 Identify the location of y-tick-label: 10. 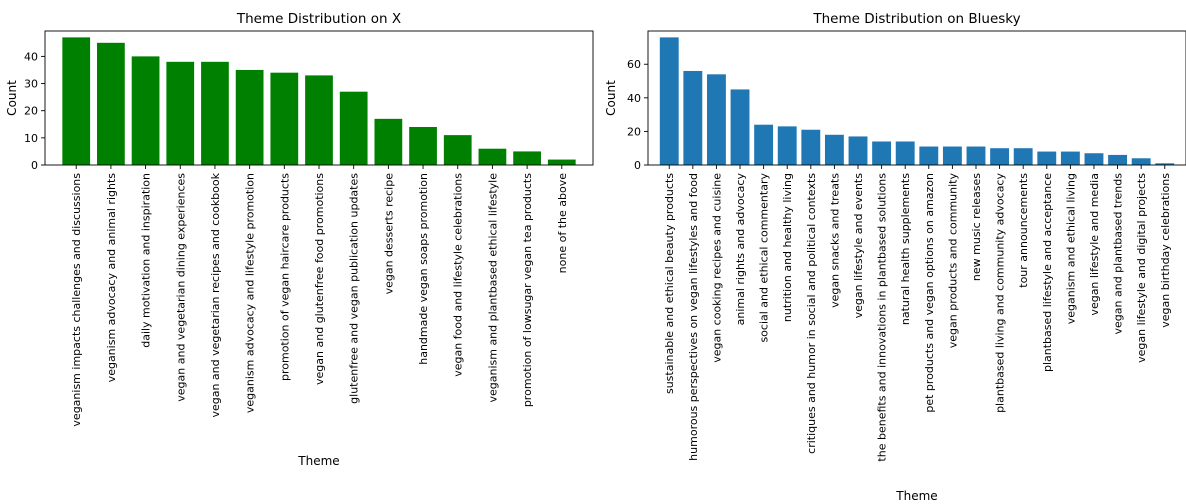
(31, 138).